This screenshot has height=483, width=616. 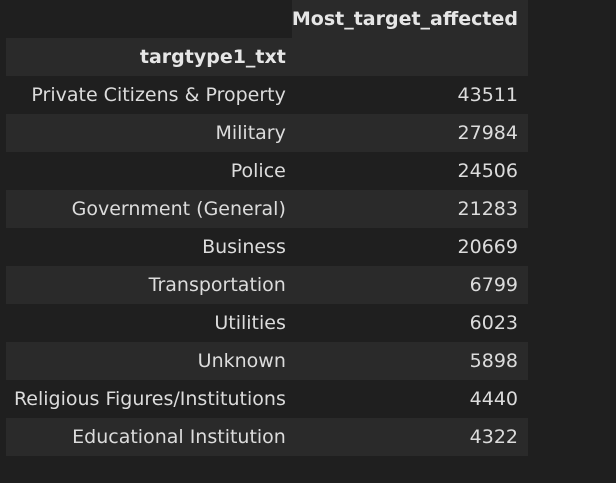 I want to click on table-header: Most_target_affected targtype1_txt, so click(x=267, y=38).